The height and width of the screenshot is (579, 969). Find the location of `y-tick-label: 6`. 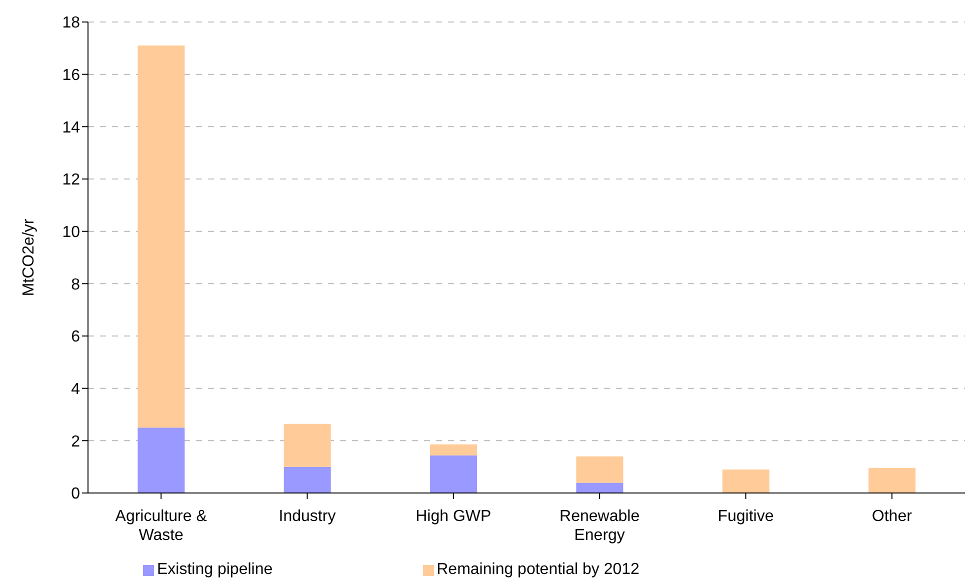

y-tick-label: 6 is located at coordinates (75, 337).